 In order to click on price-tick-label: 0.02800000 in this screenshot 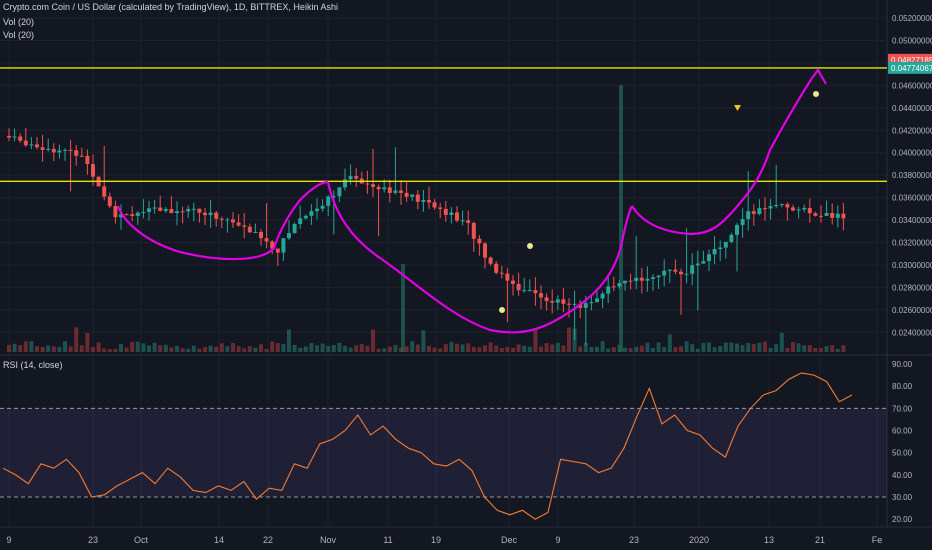, I will do `click(912, 287)`.